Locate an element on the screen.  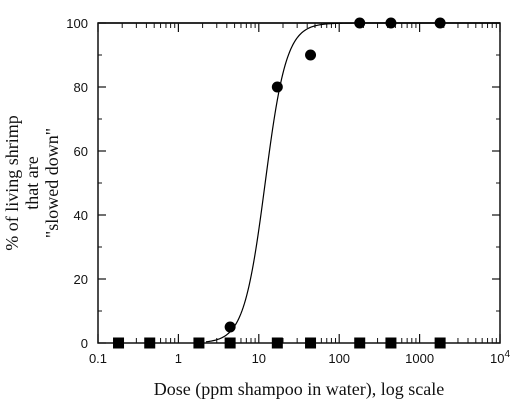
y-tick-label: 20 is located at coordinates (81, 279).